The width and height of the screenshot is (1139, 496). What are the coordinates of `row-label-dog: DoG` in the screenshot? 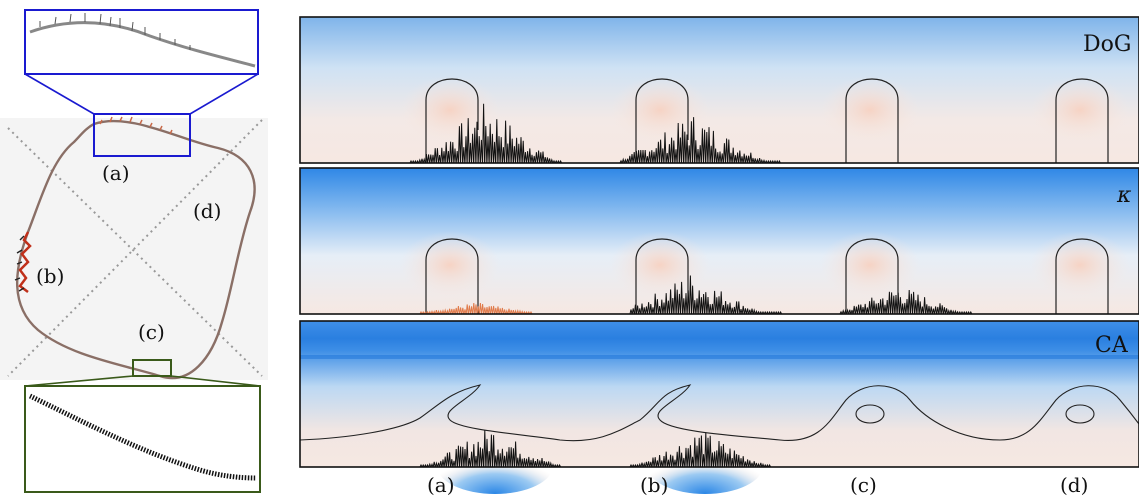 It's located at (1107, 44).